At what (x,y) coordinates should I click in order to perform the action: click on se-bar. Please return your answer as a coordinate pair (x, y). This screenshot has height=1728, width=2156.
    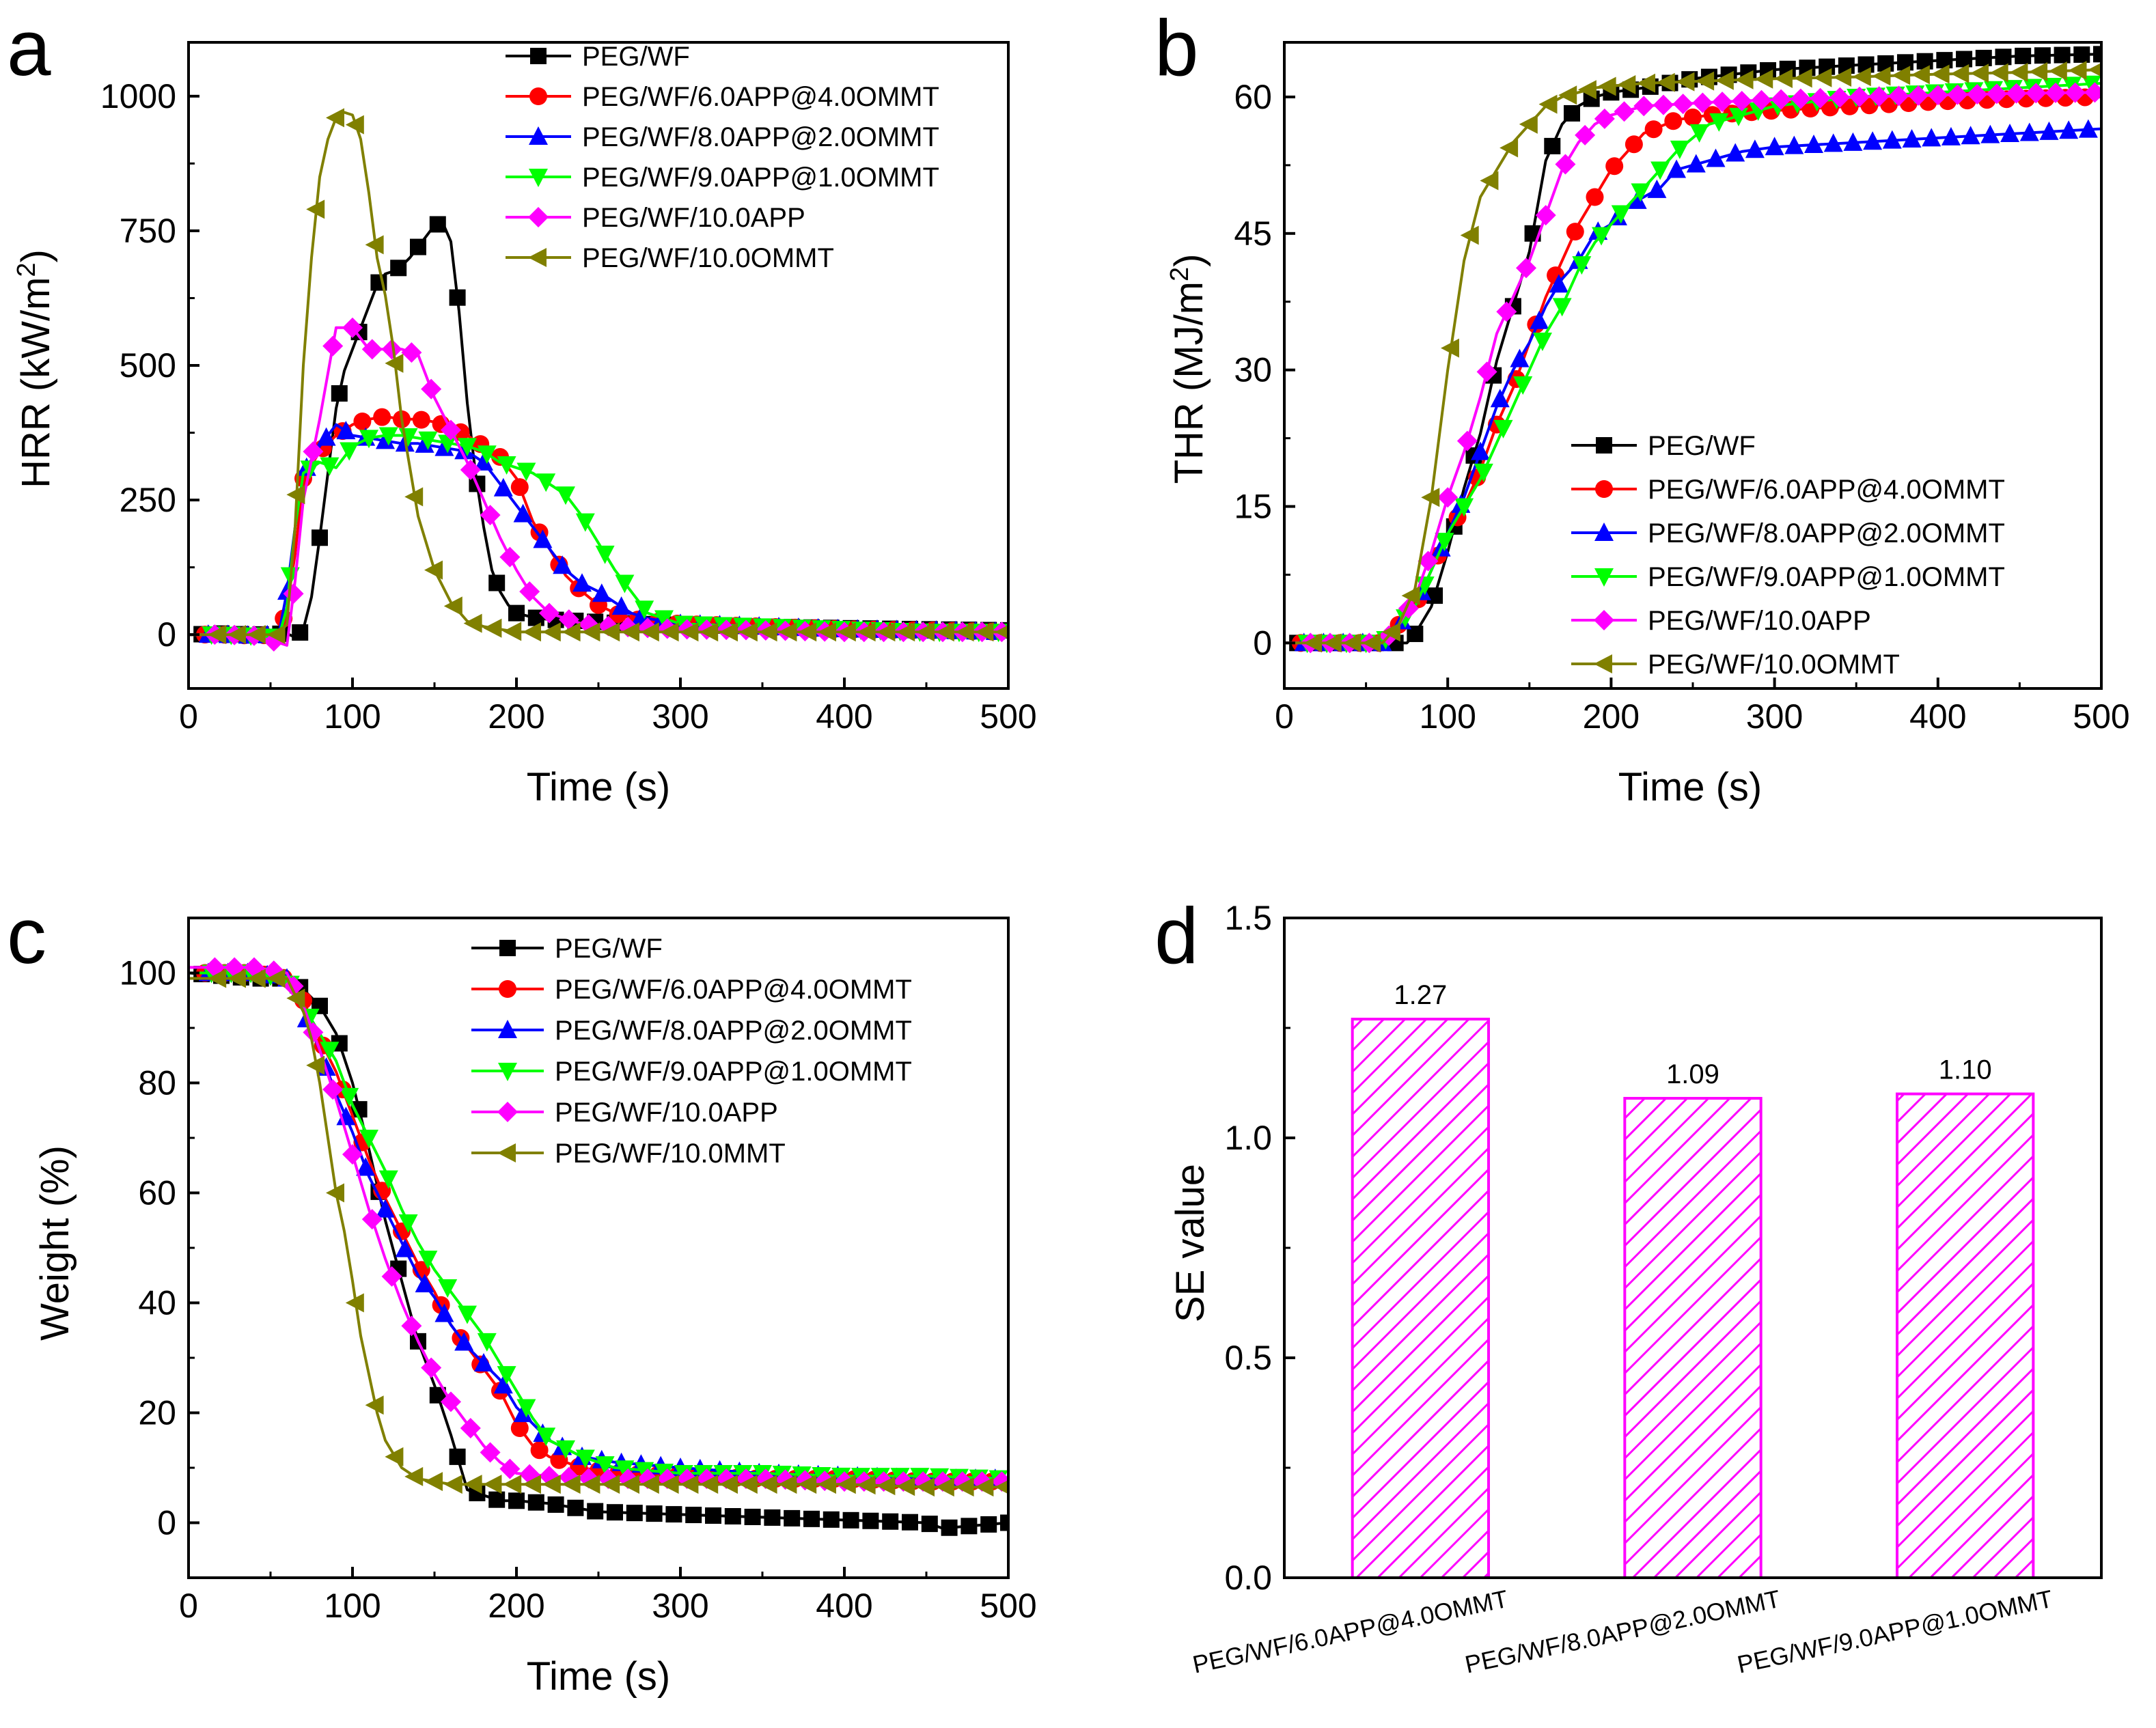
    Looking at the image, I should click on (1421, 1299).